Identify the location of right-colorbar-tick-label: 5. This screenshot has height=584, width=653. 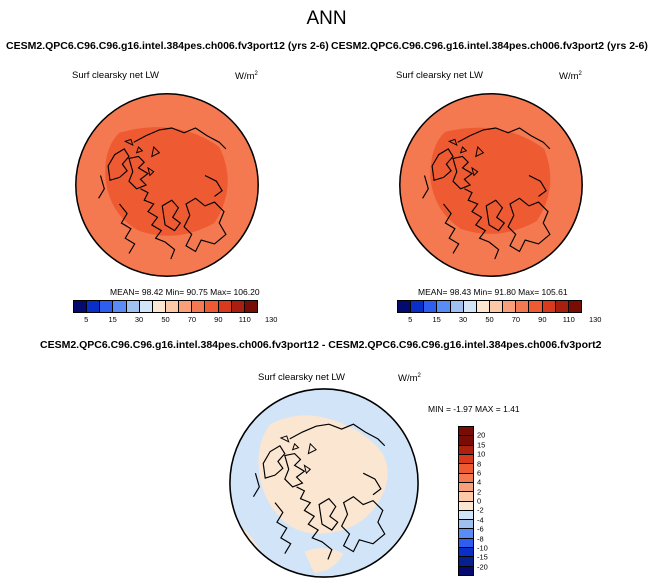
(410, 319).